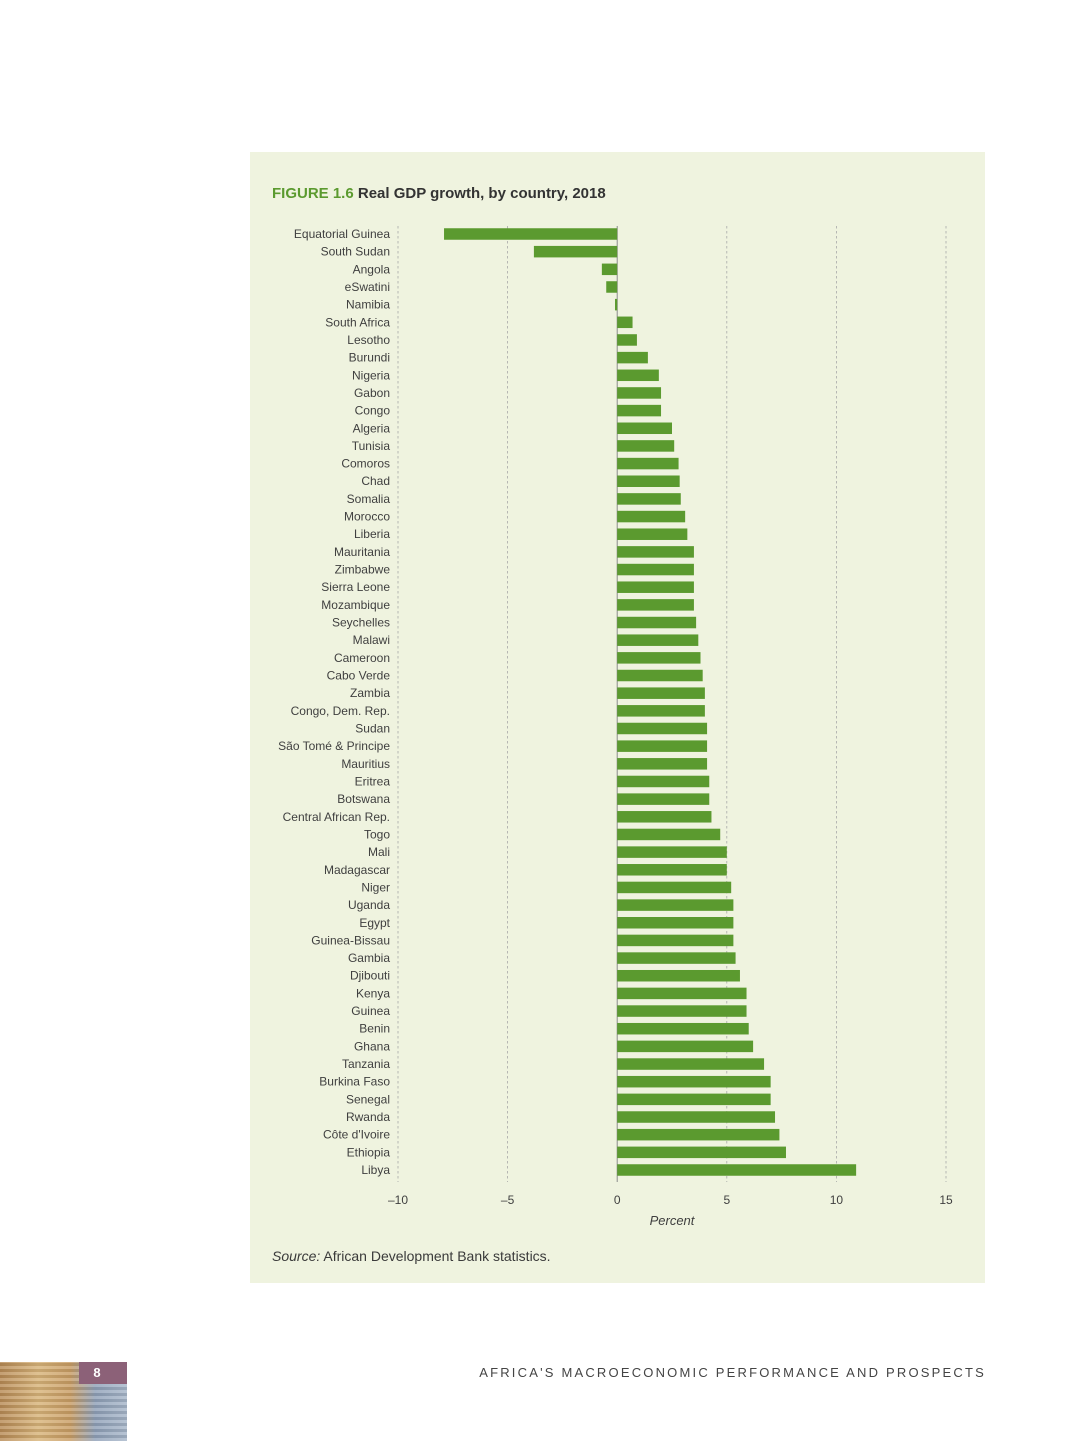 The image size is (1080, 1441). I want to click on category-label: Morocco, so click(367, 517).